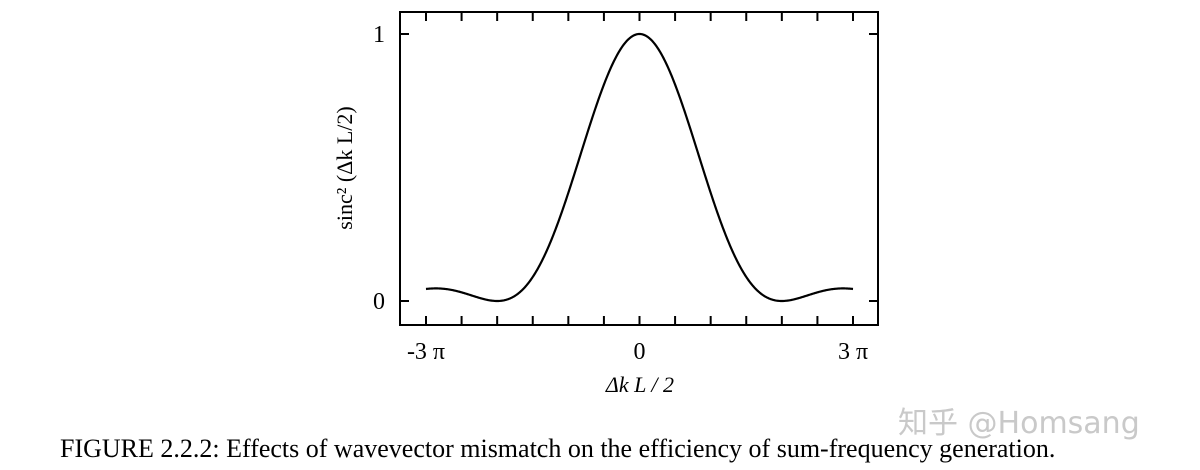 This screenshot has height=470, width=1200. What do you see at coordinates (344, 167) in the screenshot?
I see `y-axis-label: sinc² (Δk L/2)` at bounding box center [344, 167].